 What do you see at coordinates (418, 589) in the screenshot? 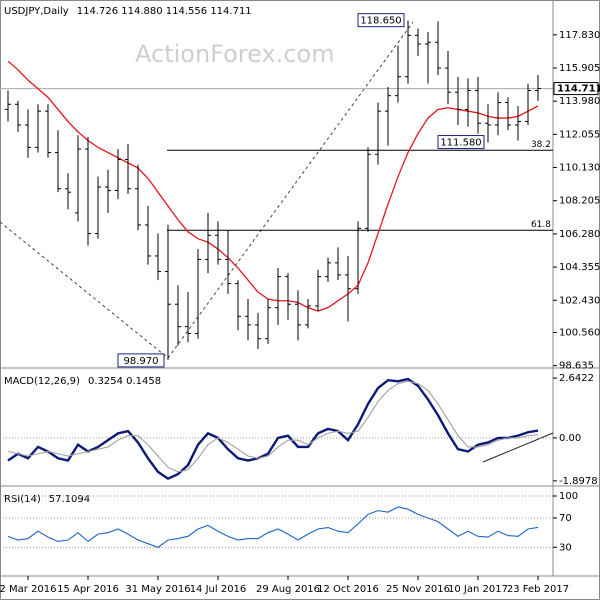
I see `x-tick-label: 25 Nov 2016` at bounding box center [418, 589].